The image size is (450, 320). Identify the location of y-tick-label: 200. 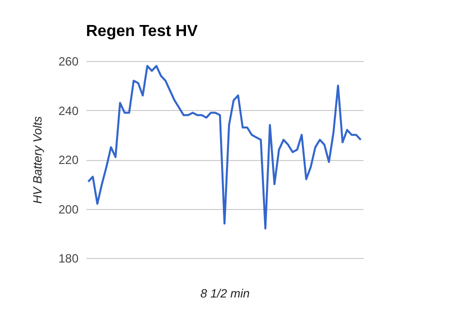
(68, 209).